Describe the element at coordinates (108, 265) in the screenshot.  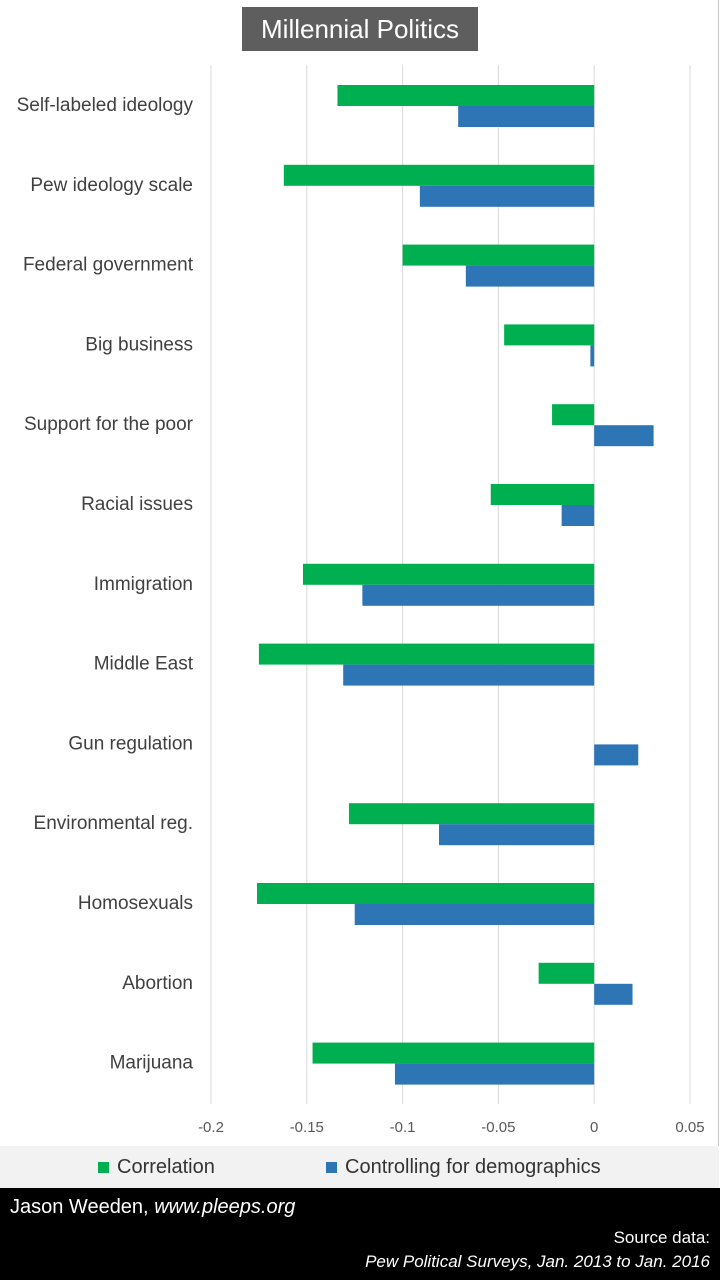
I see `category-label: Federal government` at that location.